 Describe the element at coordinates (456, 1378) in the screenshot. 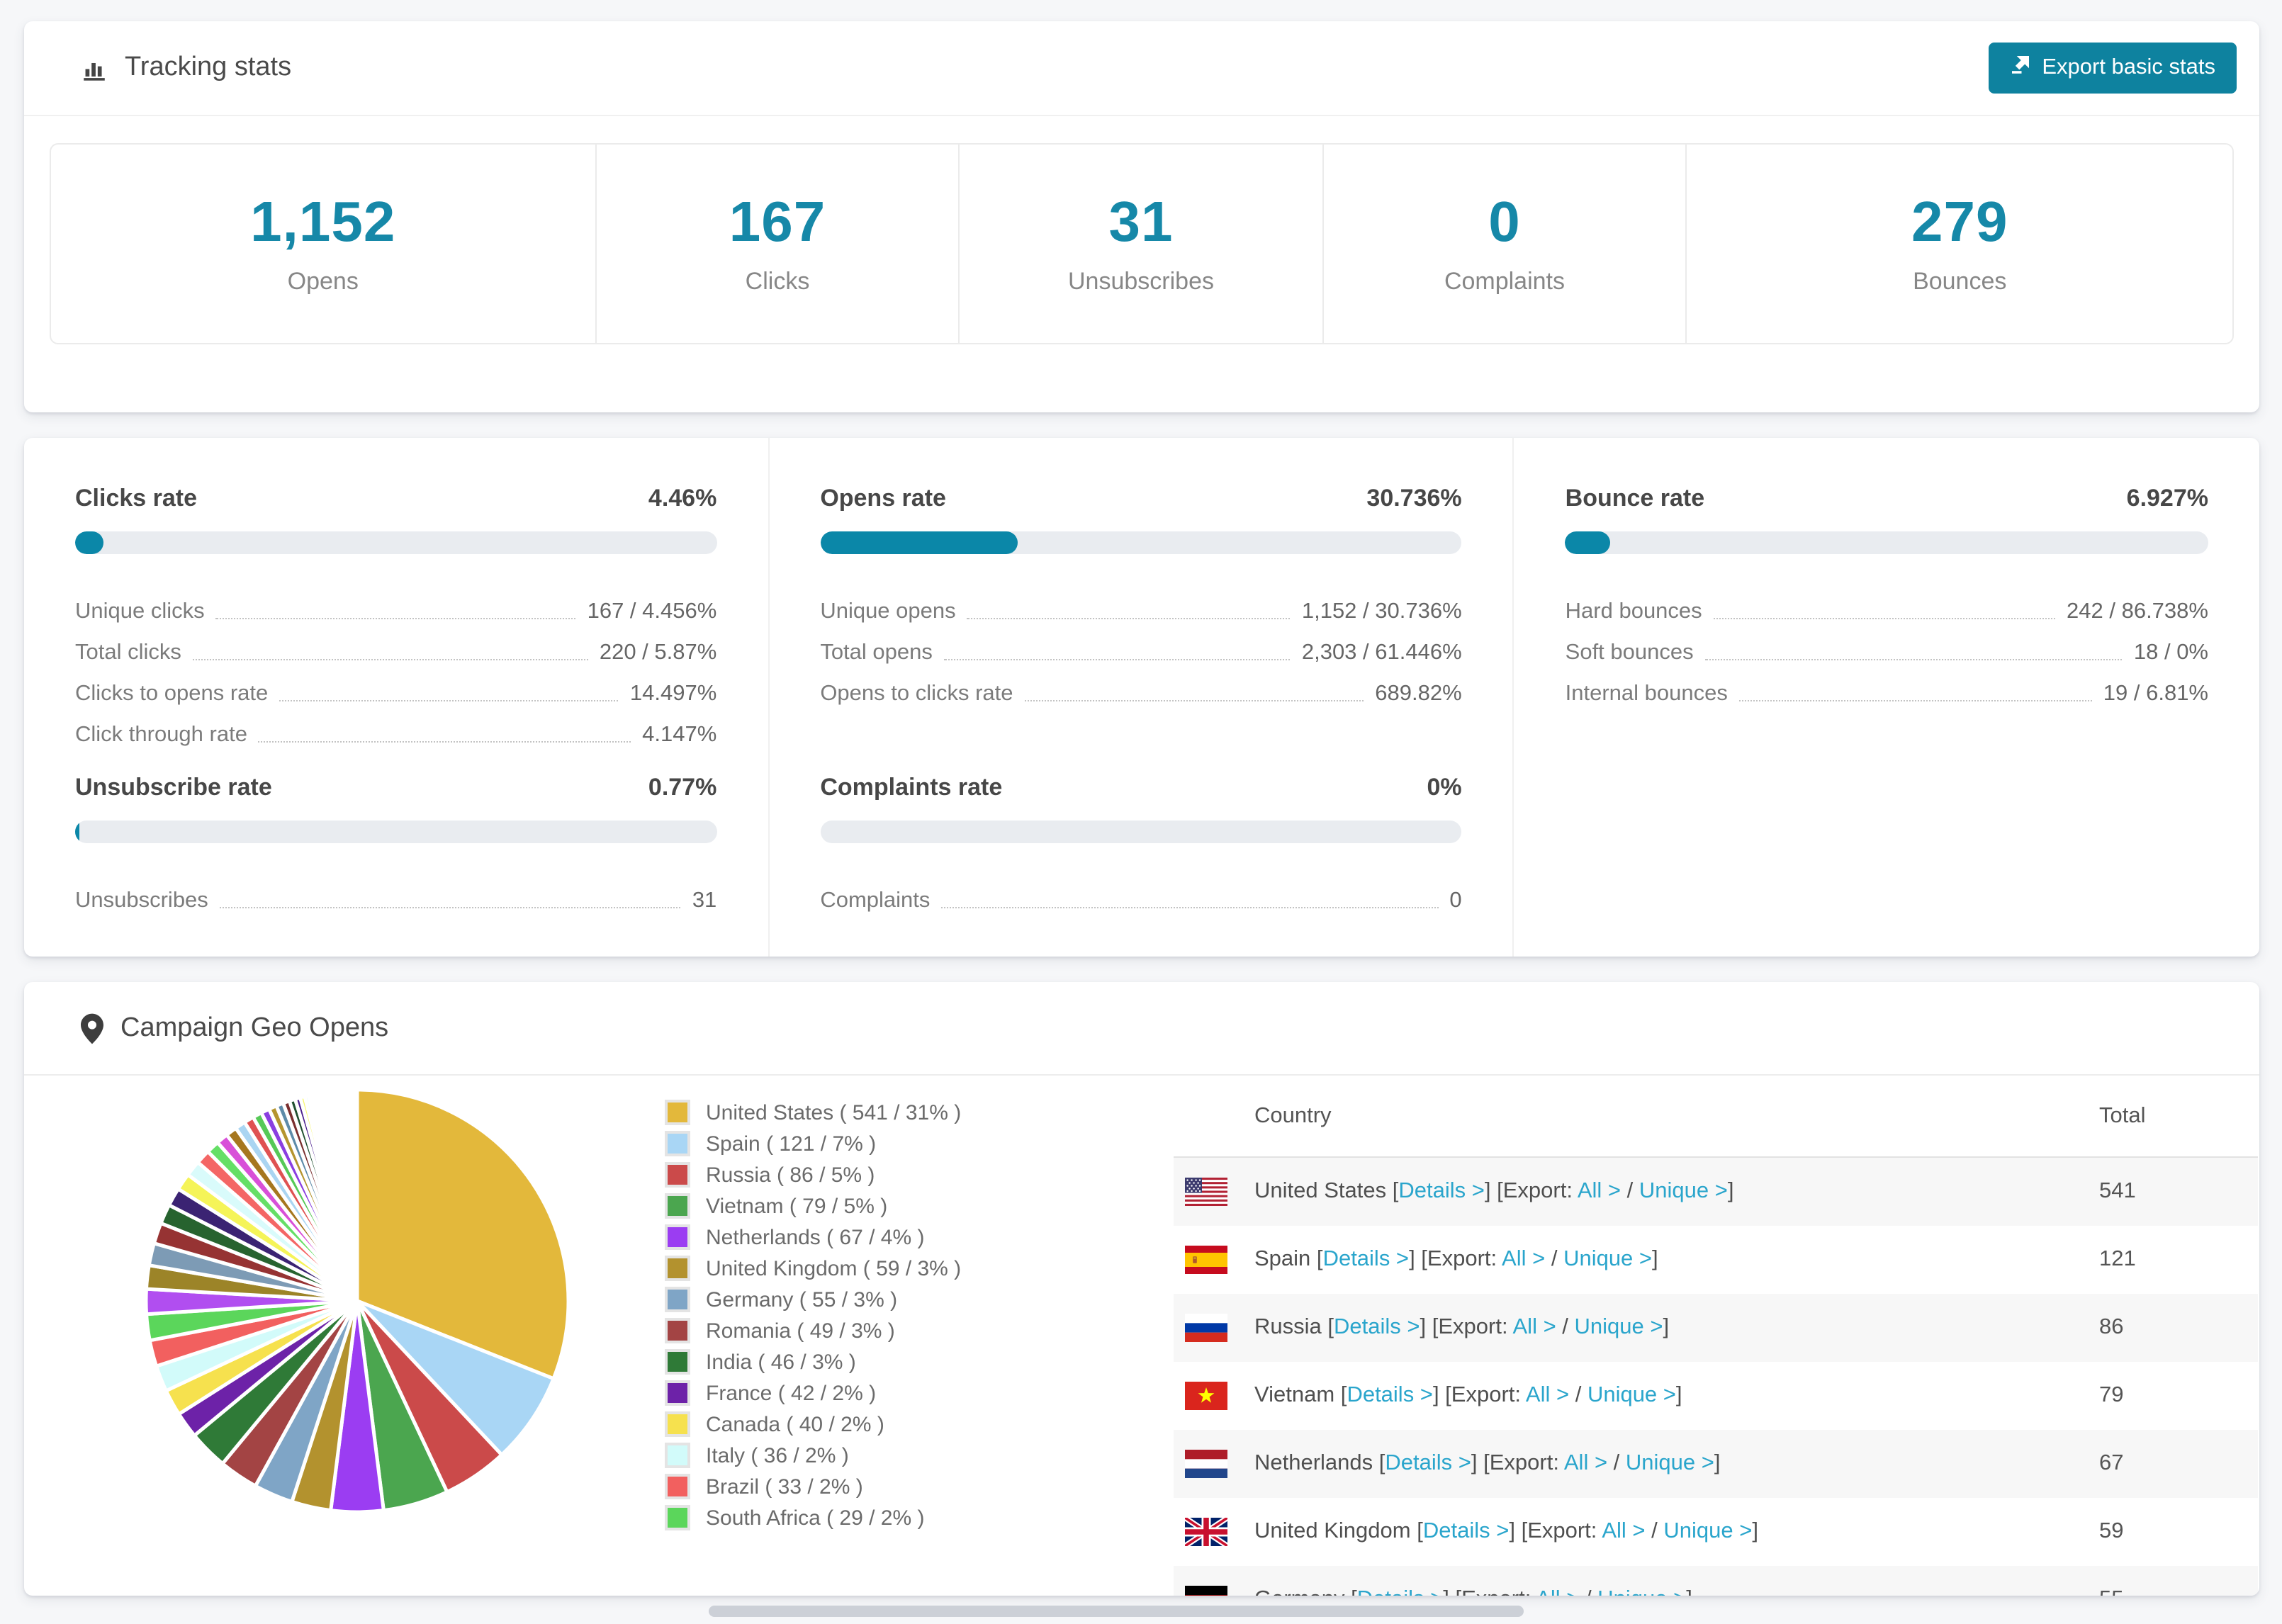

I see `pie-slice-spain` at that location.